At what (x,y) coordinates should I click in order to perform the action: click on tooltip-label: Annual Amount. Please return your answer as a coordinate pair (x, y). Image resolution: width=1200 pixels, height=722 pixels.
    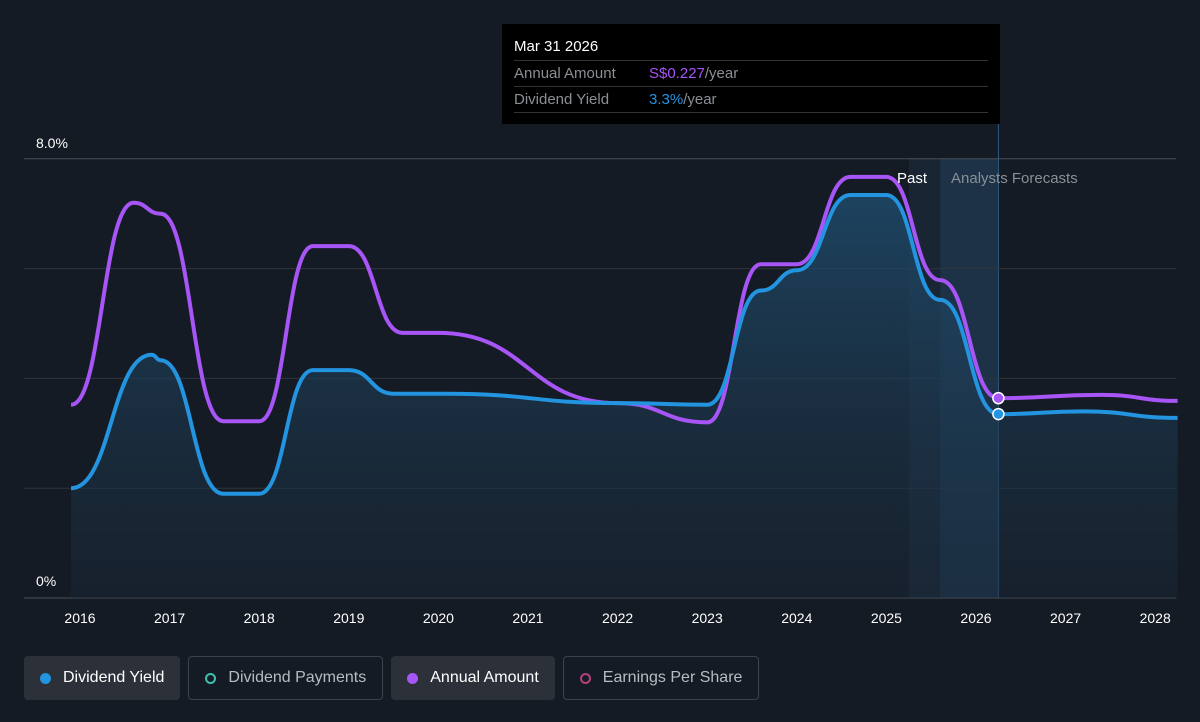
    Looking at the image, I should click on (565, 73).